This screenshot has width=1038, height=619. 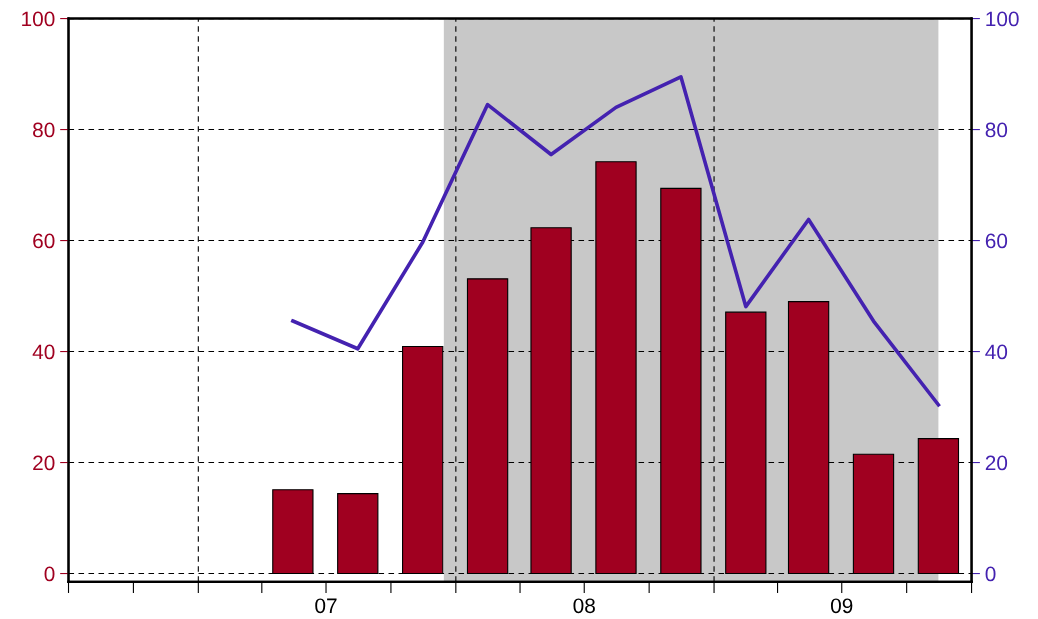 What do you see at coordinates (996, 241) in the screenshot?
I see `y2-tick-label: 60` at bounding box center [996, 241].